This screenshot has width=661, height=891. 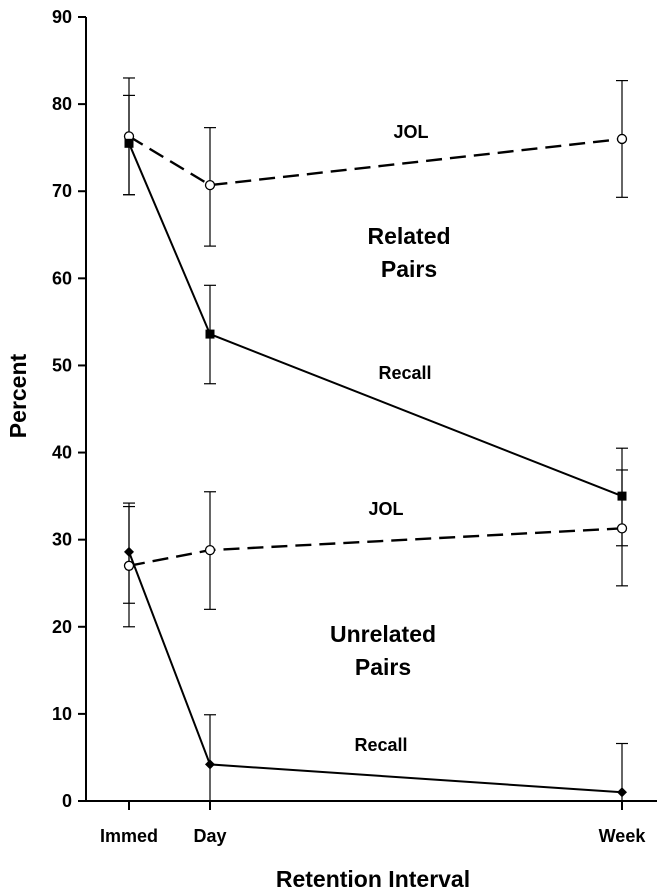 What do you see at coordinates (373, 823) in the screenshot?
I see `x-axis-ticks: Immed Day Week` at bounding box center [373, 823].